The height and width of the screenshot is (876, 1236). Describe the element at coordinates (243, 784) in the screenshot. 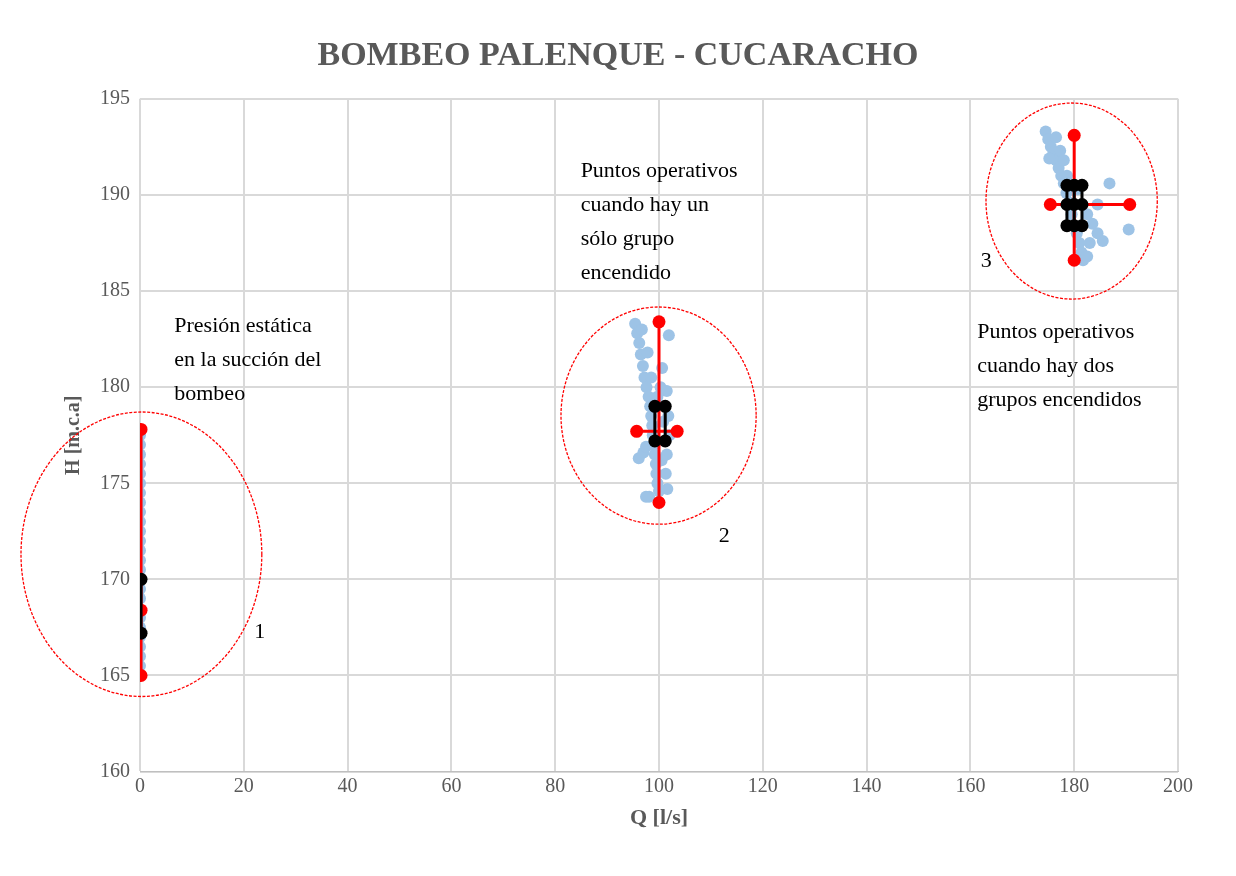

I see `x-tick-label: 20` at that location.